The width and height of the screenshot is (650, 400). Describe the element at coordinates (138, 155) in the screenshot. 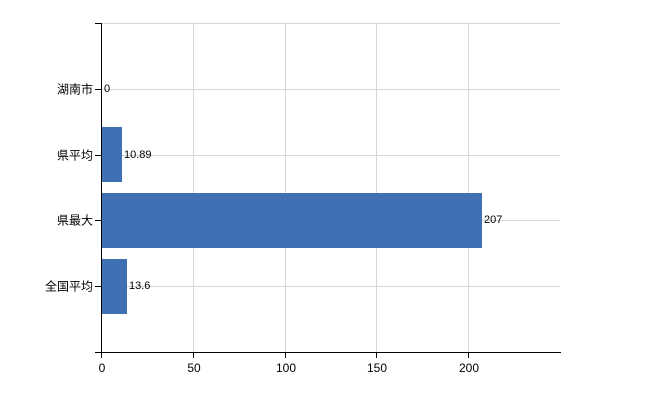

I see `value-label: 10.89` at that location.